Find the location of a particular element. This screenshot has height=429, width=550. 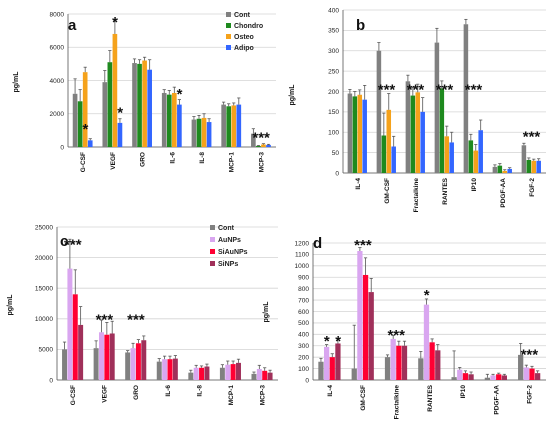

significance-marker: *** is located at coordinates (445, 89).